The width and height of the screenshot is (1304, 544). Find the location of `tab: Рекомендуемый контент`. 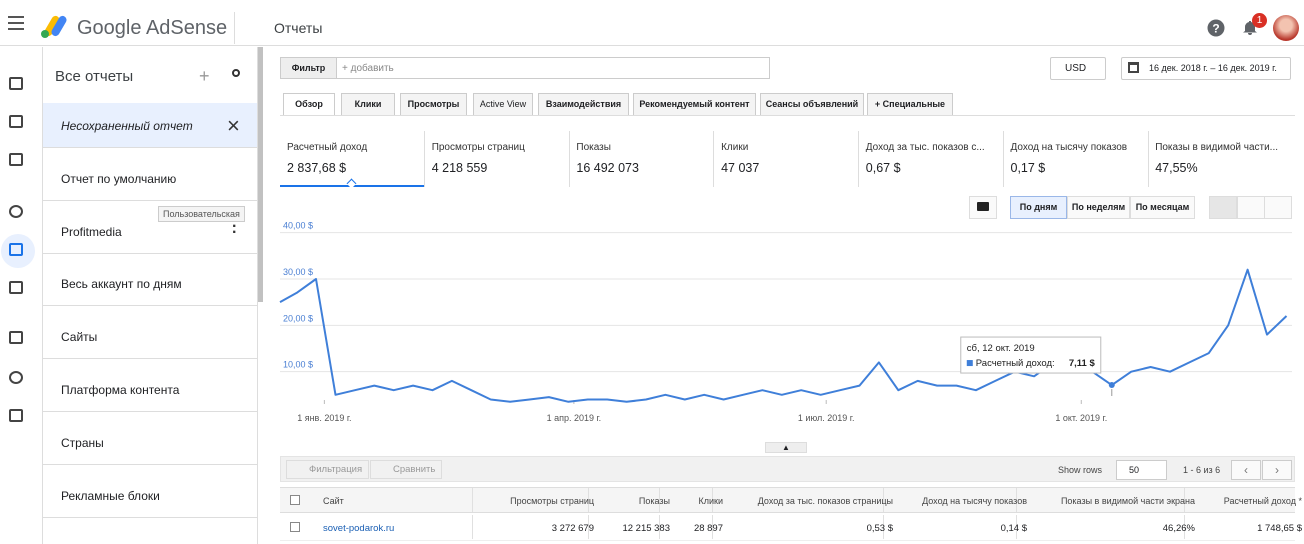

tab: Рекомендуемый контент is located at coordinates (694, 104).